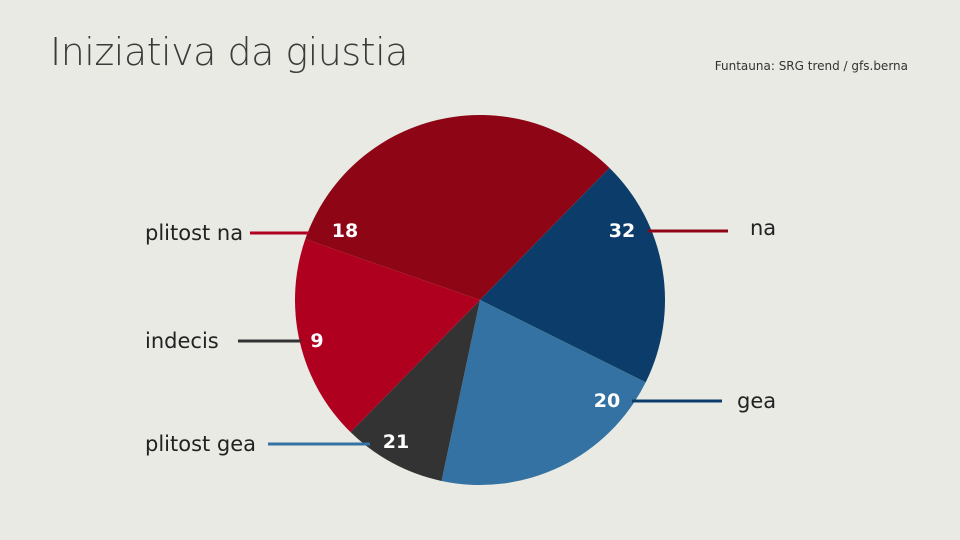 The height and width of the screenshot is (540, 960). Describe the element at coordinates (573, 275) in the screenshot. I see `pie-slice-gea` at that location.